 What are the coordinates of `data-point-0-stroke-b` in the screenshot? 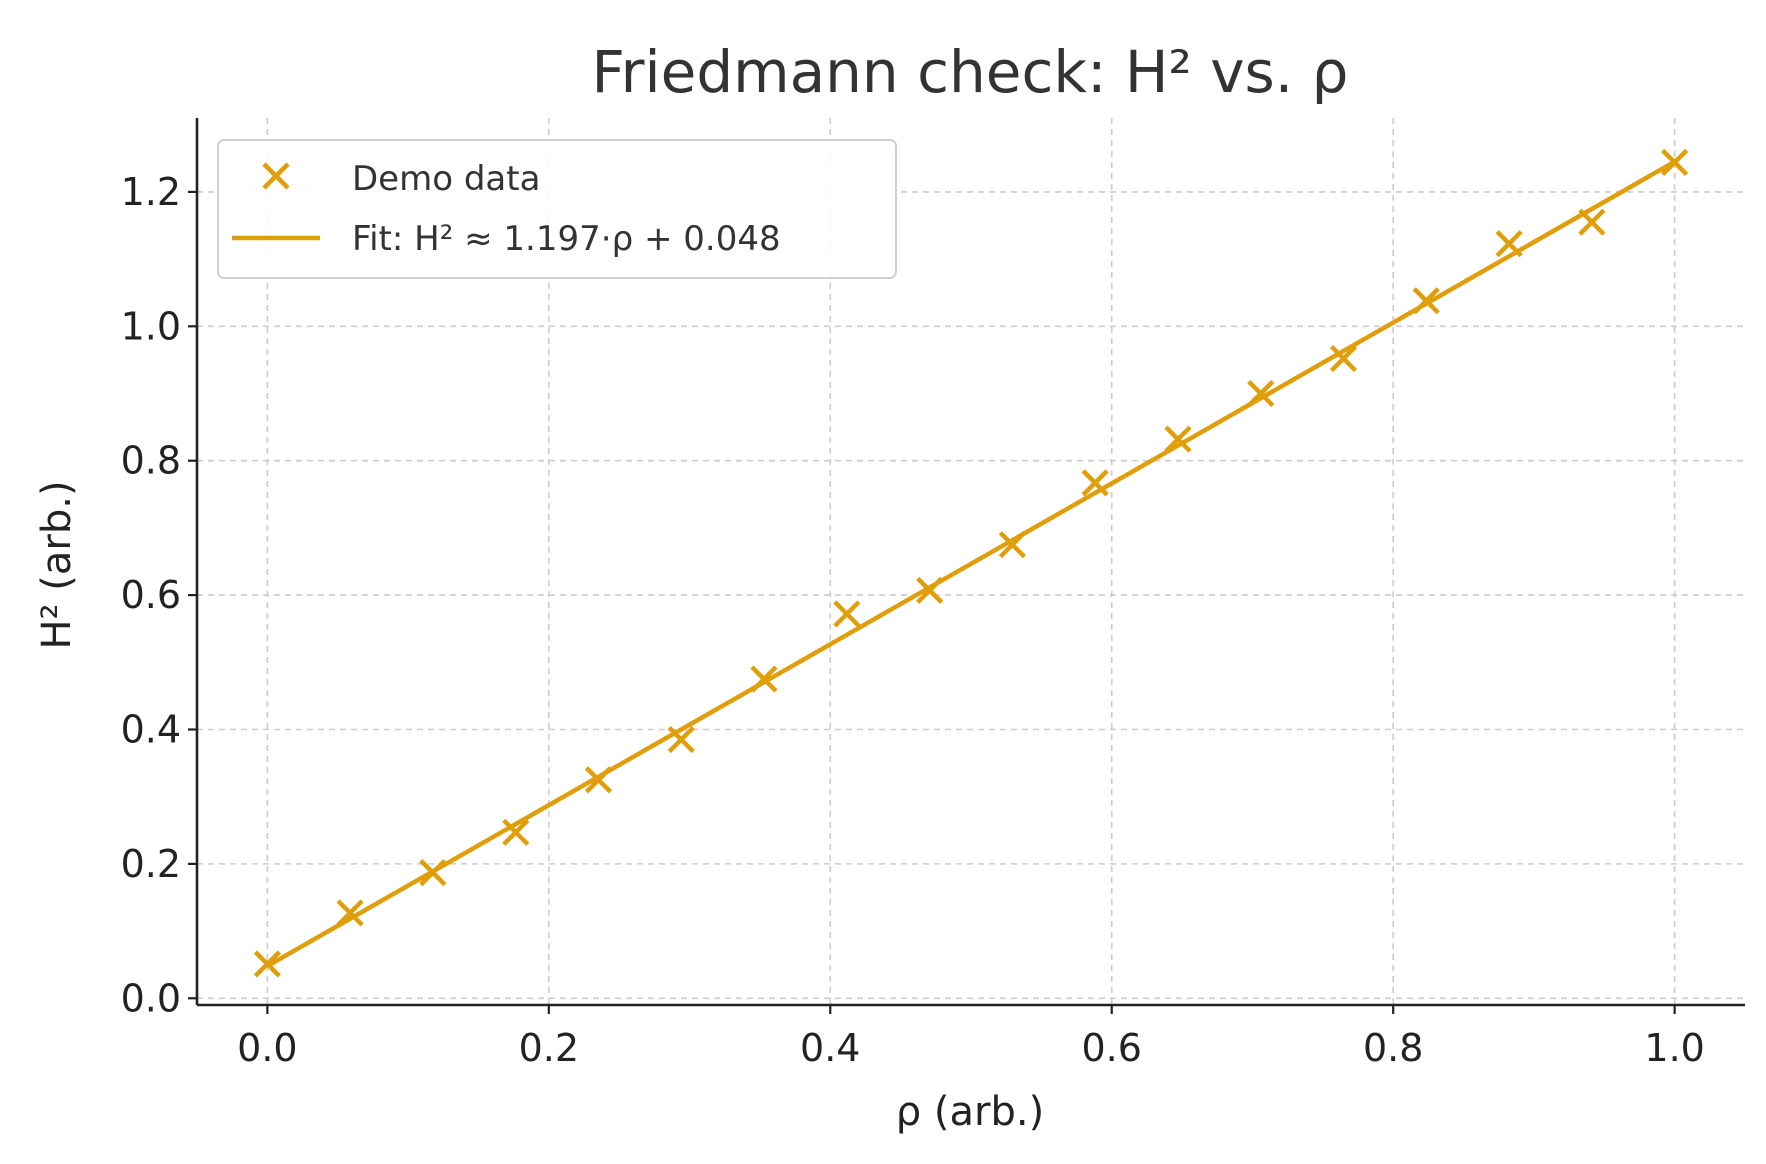 It's located at (267, 964).